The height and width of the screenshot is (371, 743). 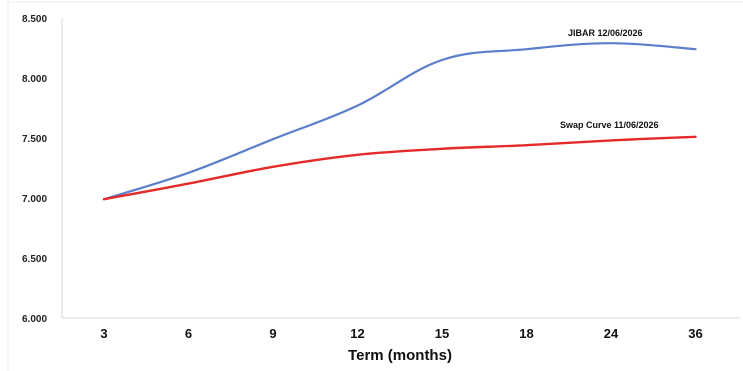 I want to click on x-tick-label: 3, so click(x=103, y=333).